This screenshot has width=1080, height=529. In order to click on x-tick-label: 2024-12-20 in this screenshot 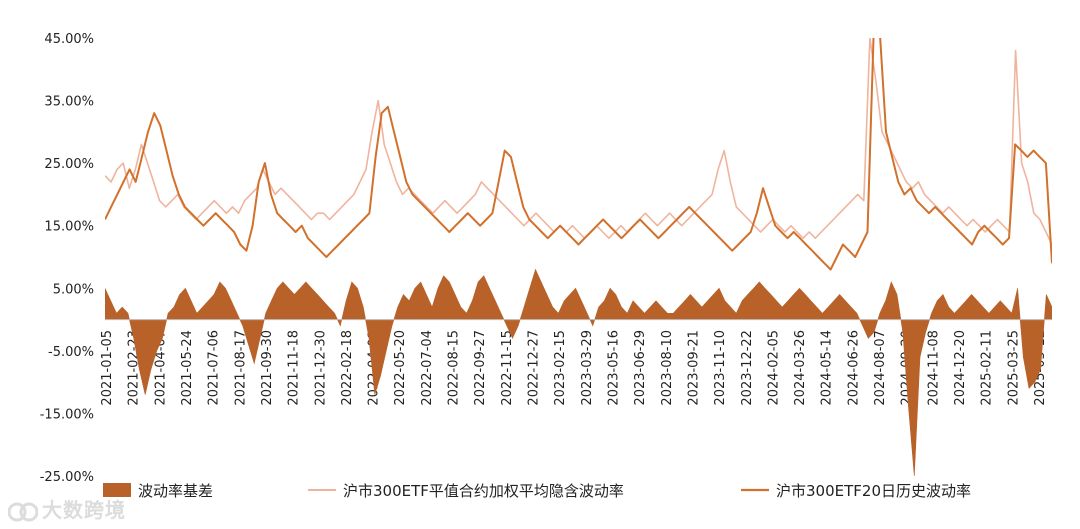, I will do `click(960, 368)`.